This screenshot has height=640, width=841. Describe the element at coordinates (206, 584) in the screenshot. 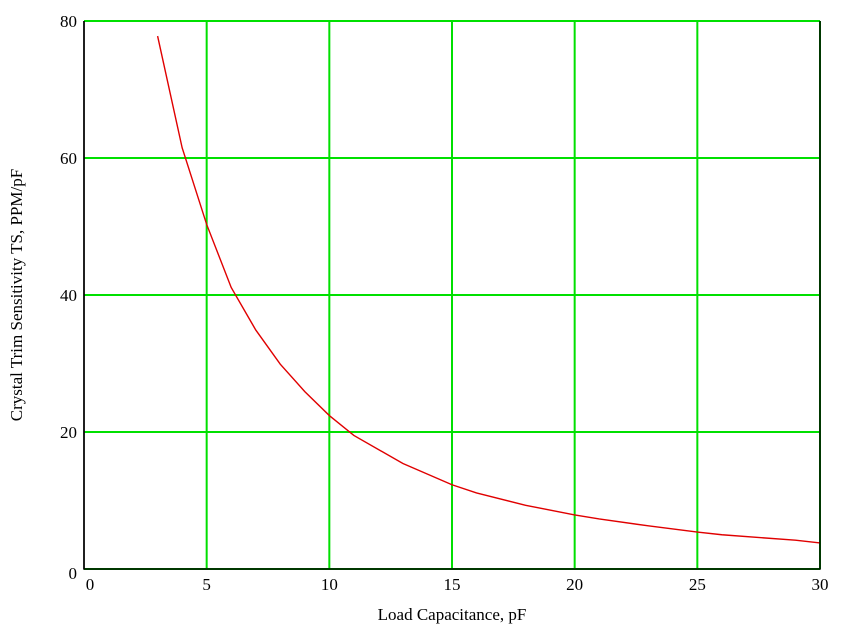

I see `x-tick-label: 5` at that location.